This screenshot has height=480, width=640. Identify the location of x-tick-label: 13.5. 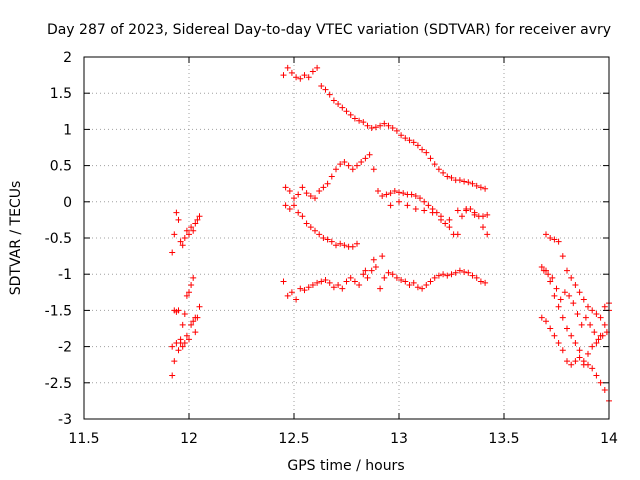
(503, 439).